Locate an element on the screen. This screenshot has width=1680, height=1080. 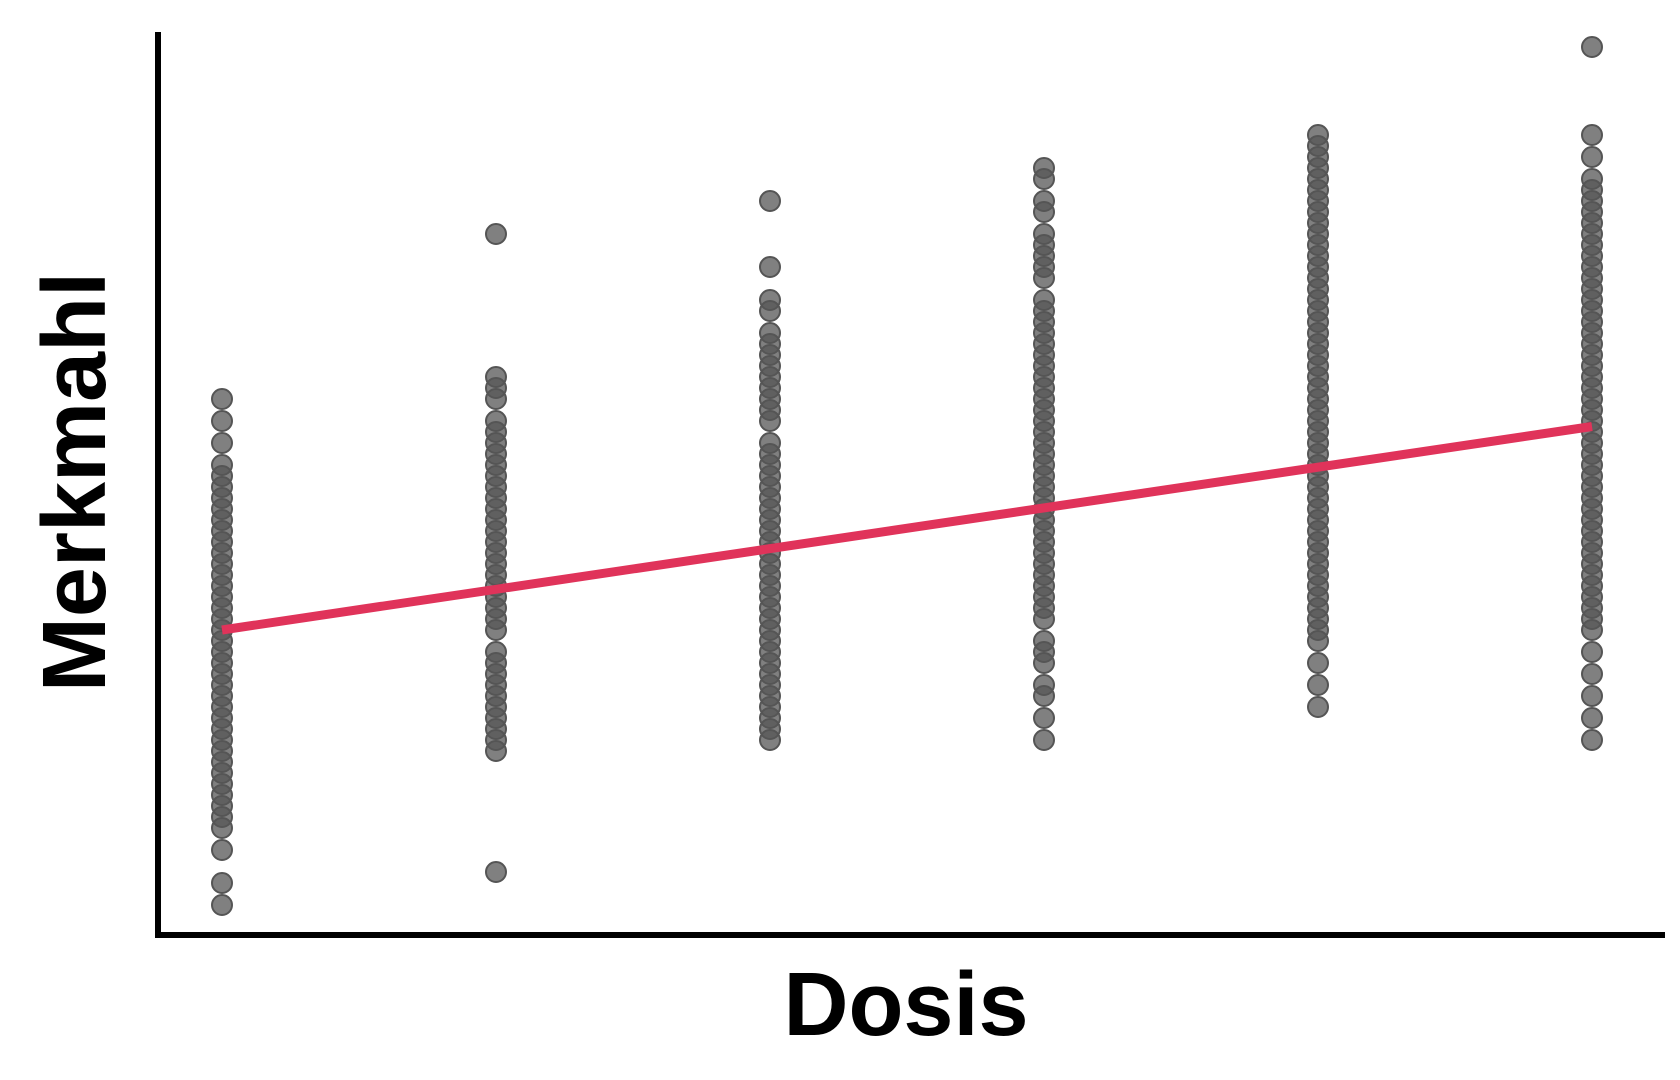
x-axis-title: Dosis is located at coordinates (905, 1005).